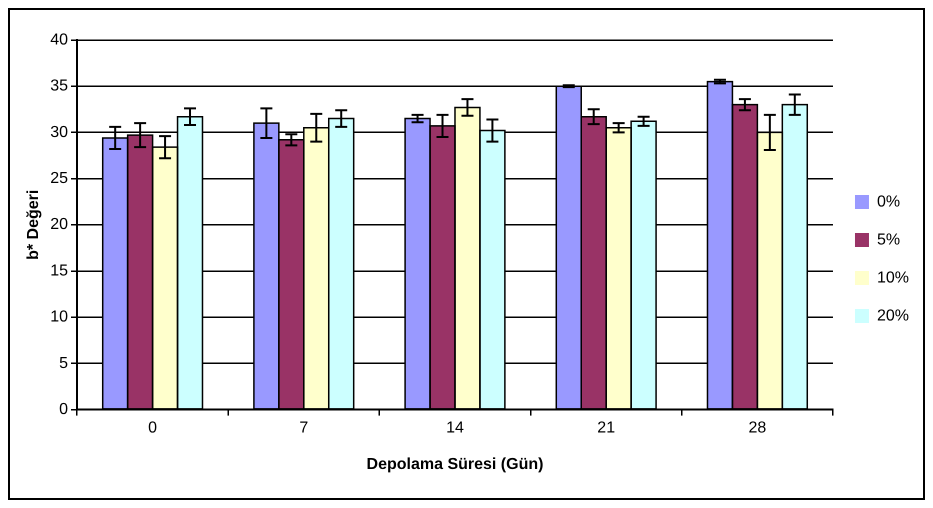 The width and height of the screenshot is (933, 508). What do you see at coordinates (59, 132) in the screenshot?
I see `y-tick-label: 30` at bounding box center [59, 132].